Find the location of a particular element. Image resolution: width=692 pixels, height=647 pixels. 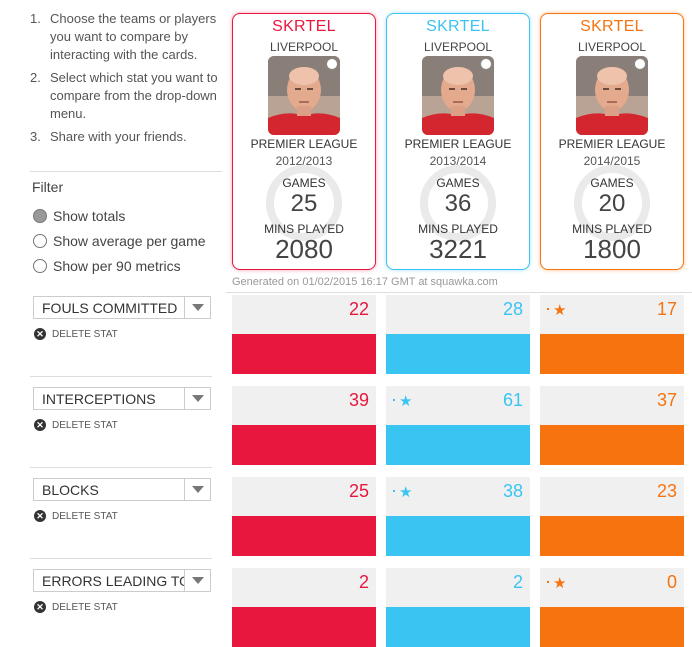

stat-value: 61 is located at coordinates (512, 400).